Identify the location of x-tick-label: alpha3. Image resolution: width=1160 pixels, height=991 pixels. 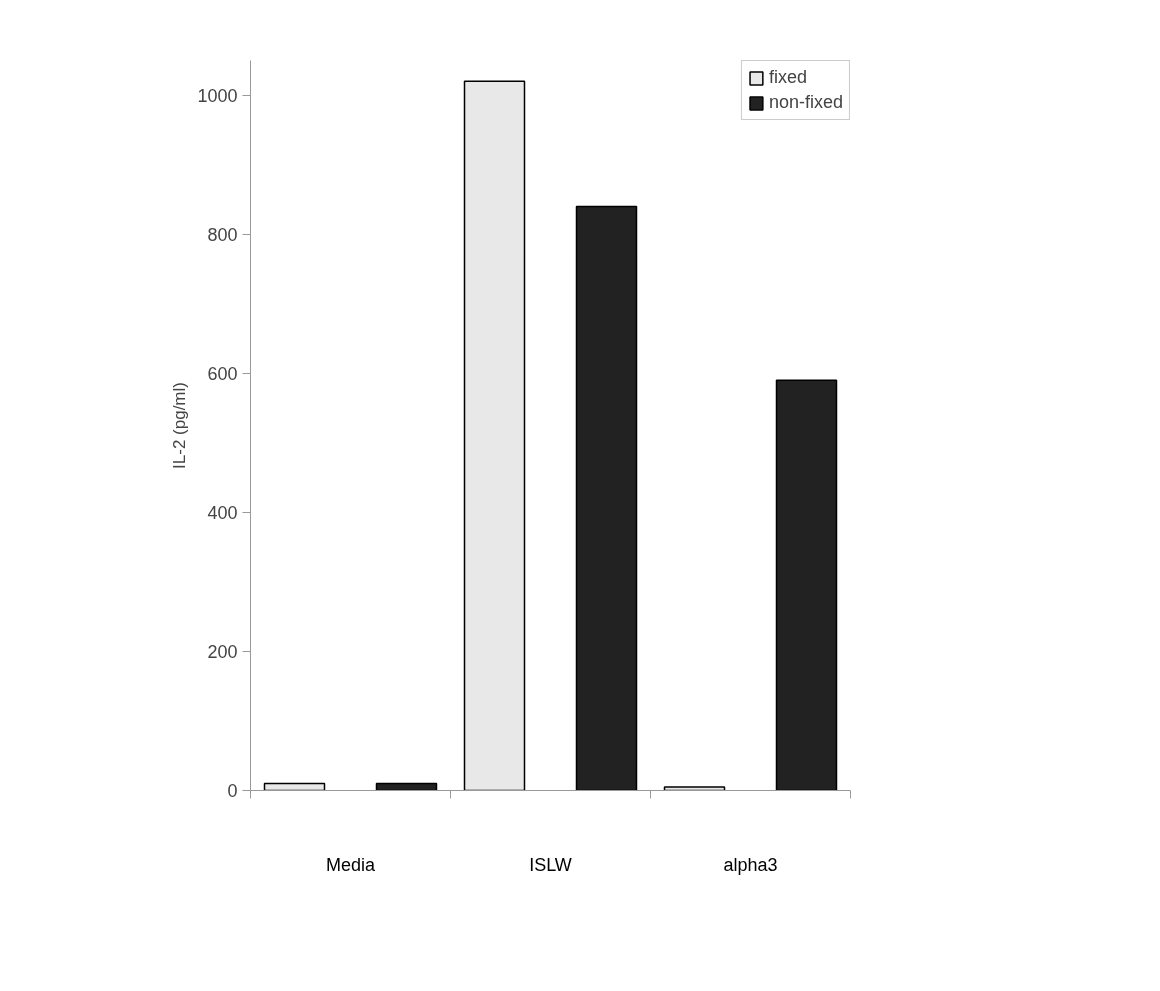
(750, 864).